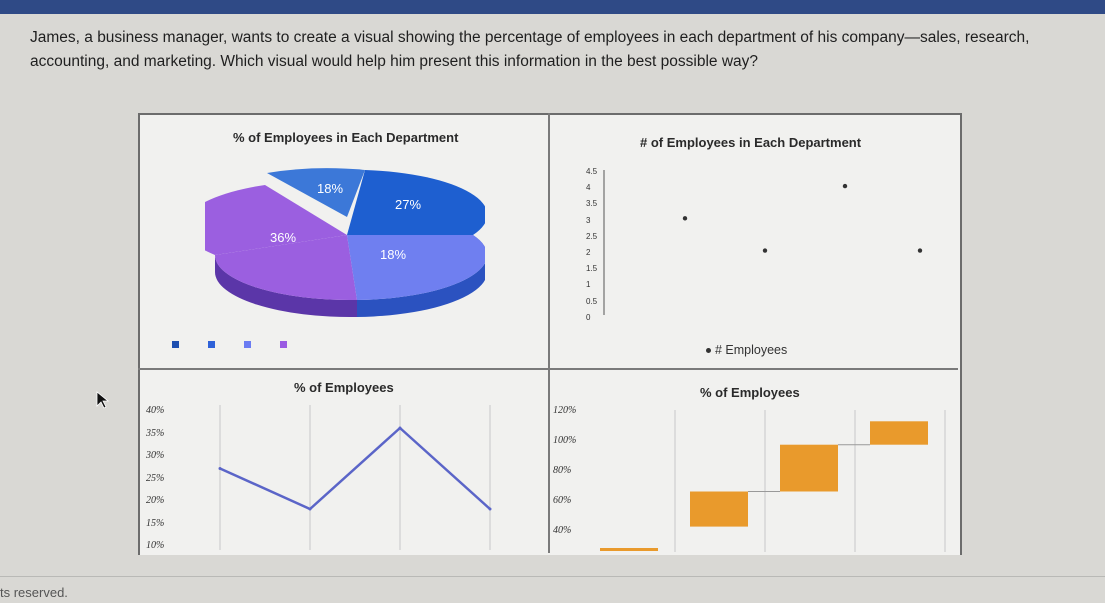  I want to click on pie-label-marketing: 27%, so click(408, 204).